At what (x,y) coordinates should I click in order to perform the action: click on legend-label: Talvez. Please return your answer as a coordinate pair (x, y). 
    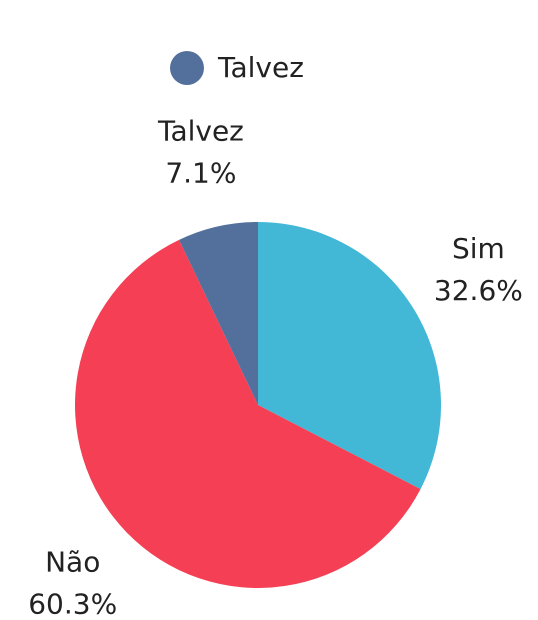
    Looking at the image, I should click on (260, 67).